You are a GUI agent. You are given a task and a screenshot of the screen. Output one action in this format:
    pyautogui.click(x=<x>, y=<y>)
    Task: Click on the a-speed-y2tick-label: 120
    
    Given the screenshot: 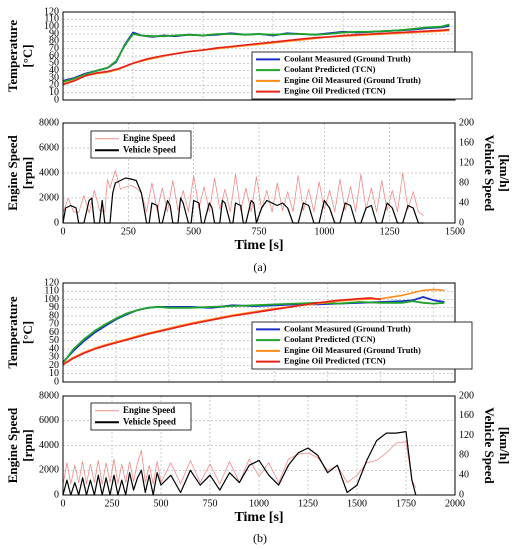 What is the action you would take?
    pyautogui.click(x=466, y=162)
    